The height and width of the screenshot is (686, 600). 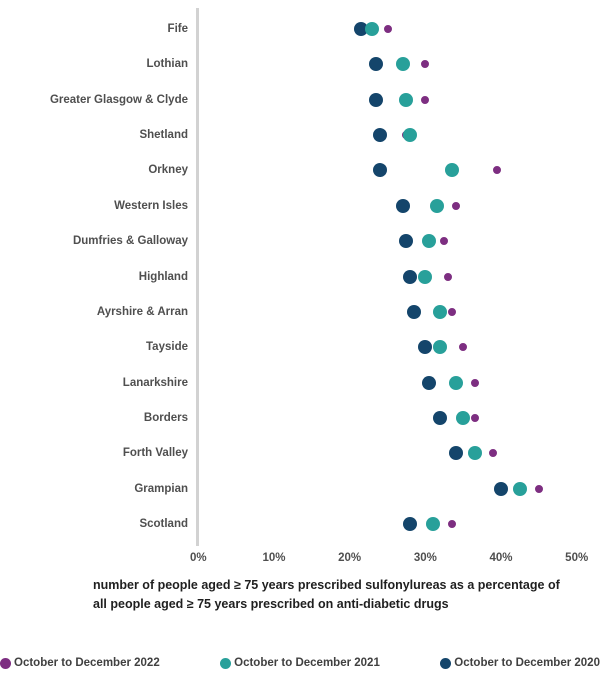 What do you see at coordinates (519, 488) in the screenshot?
I see `marker-october-to-december-2021-grampian` at bounding box center [519, 488].